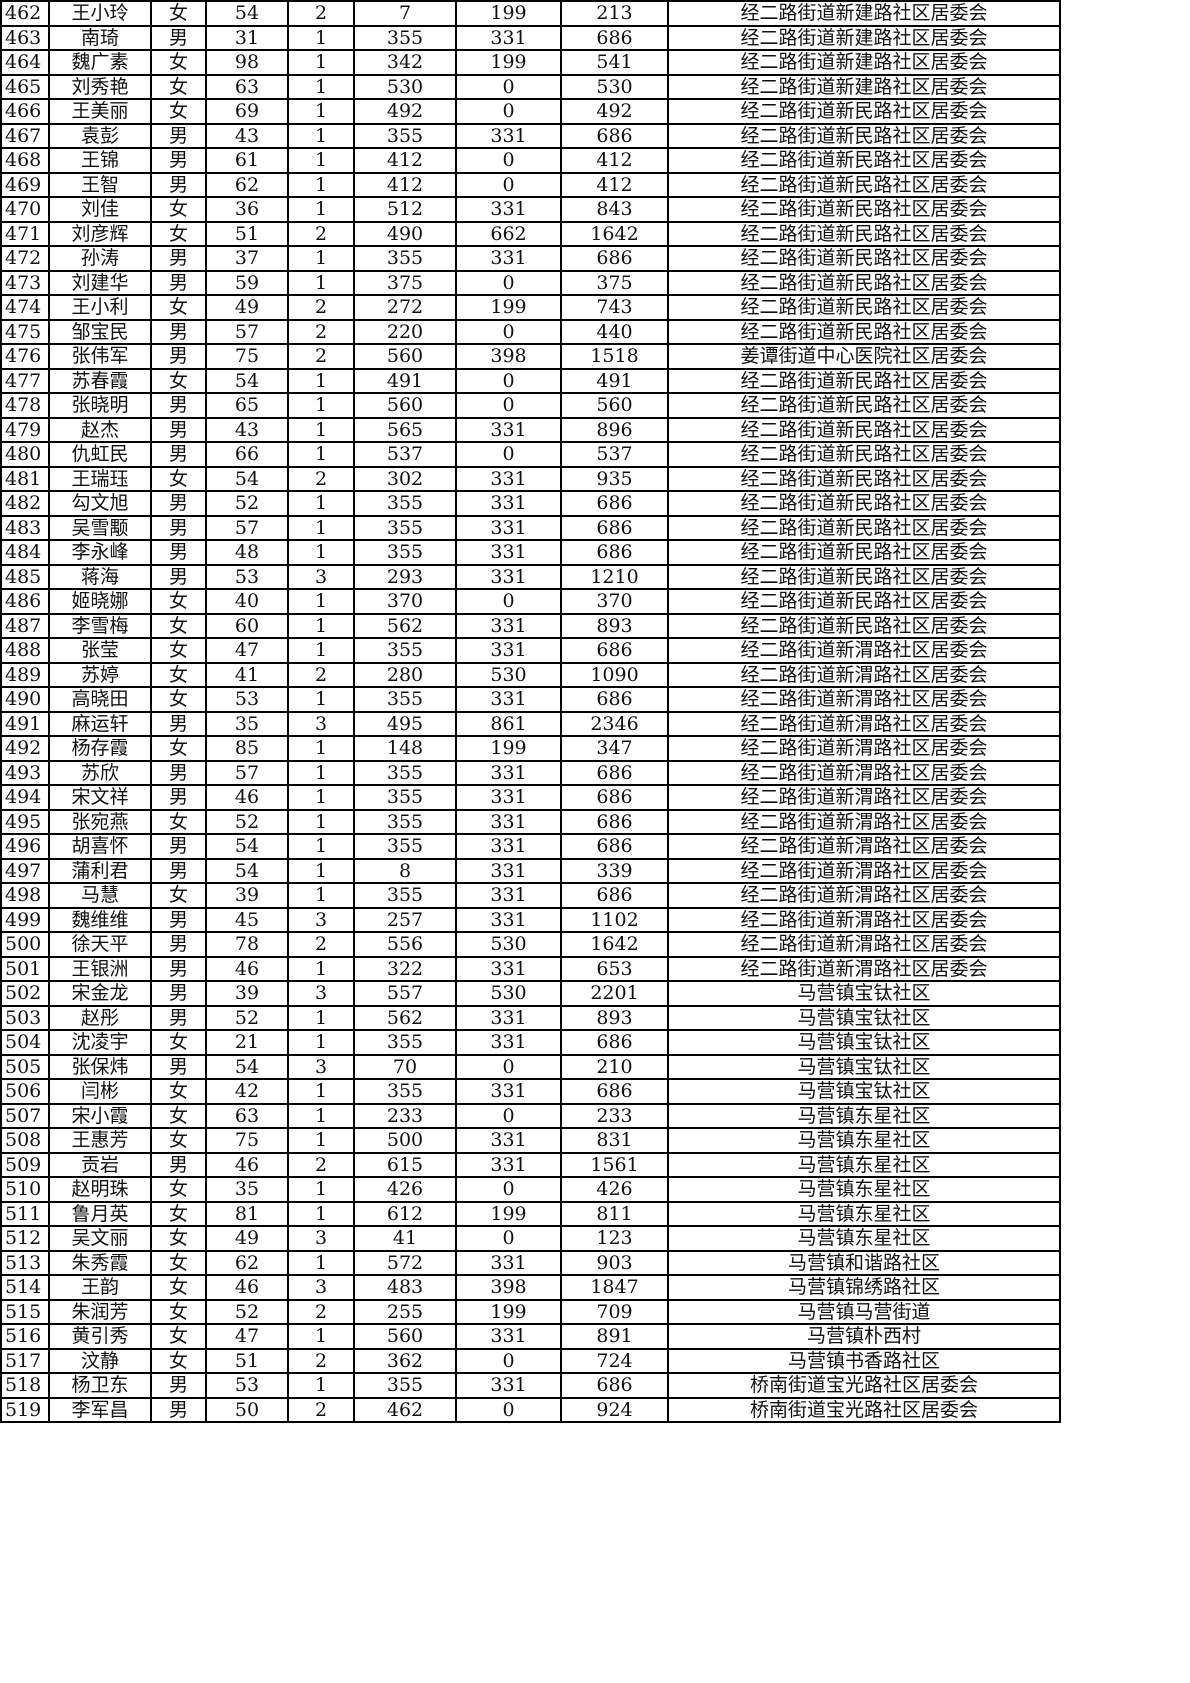  Describe the element at coordinates (100, 429) in the screenshot. I see `name-cell: 赵杰` at that location.